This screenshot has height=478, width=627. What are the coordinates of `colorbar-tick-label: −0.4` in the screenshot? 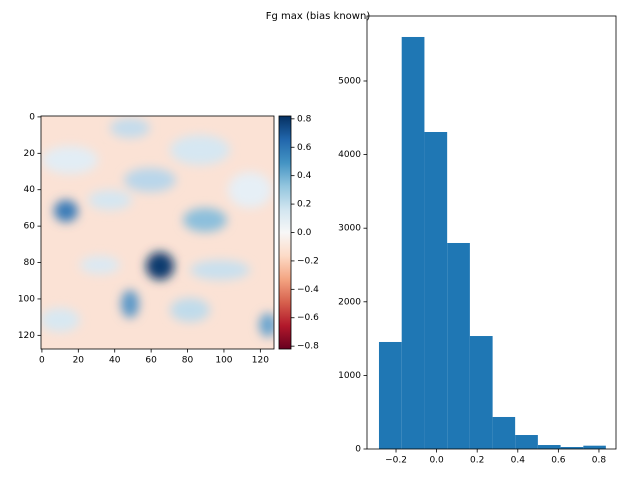 It's located at (308, 290).